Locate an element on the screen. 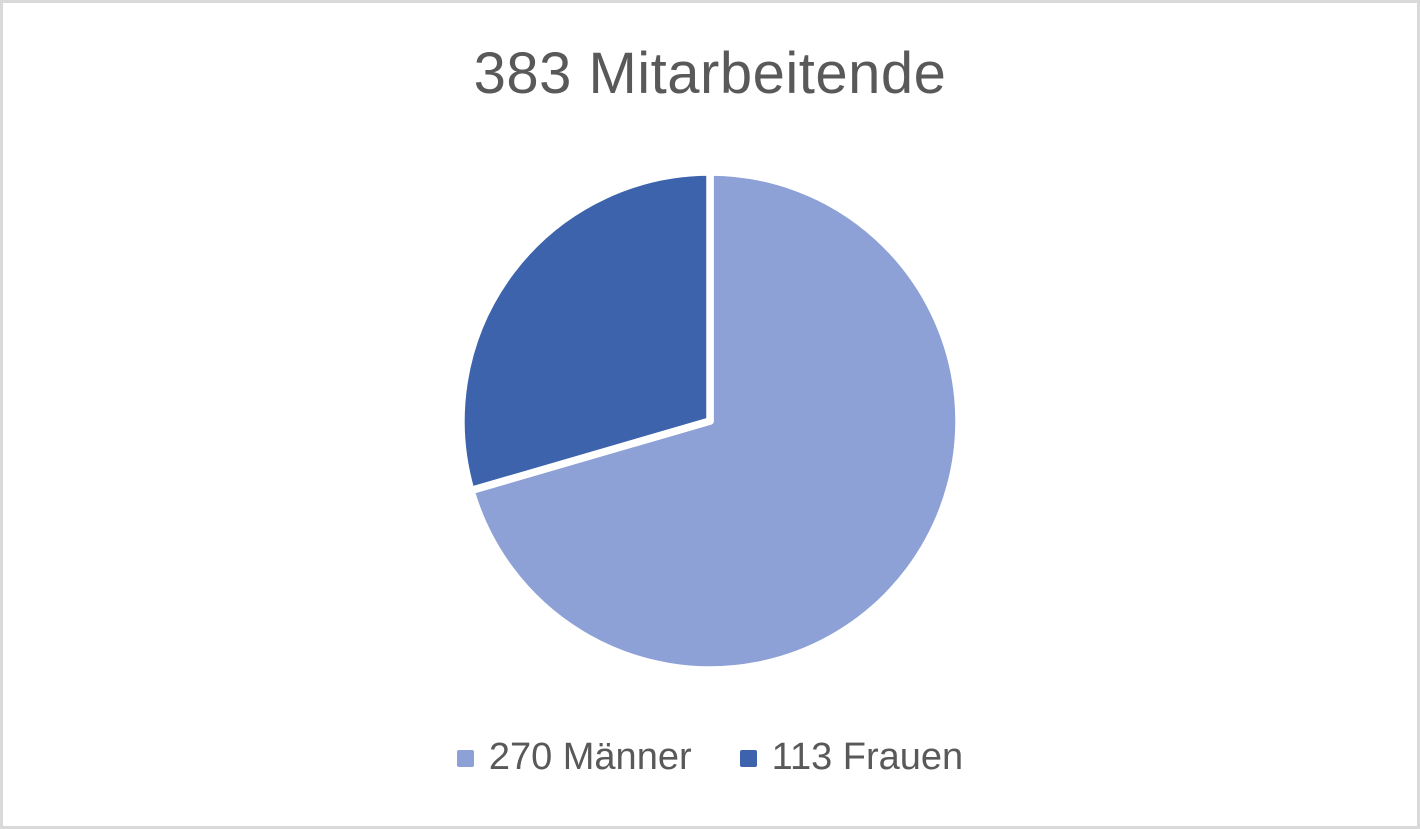 Image resolution: width=1420 pixels, height=829 pixels. chart-title: 383 Mitarbeitende is located at coordinates (710, 73).